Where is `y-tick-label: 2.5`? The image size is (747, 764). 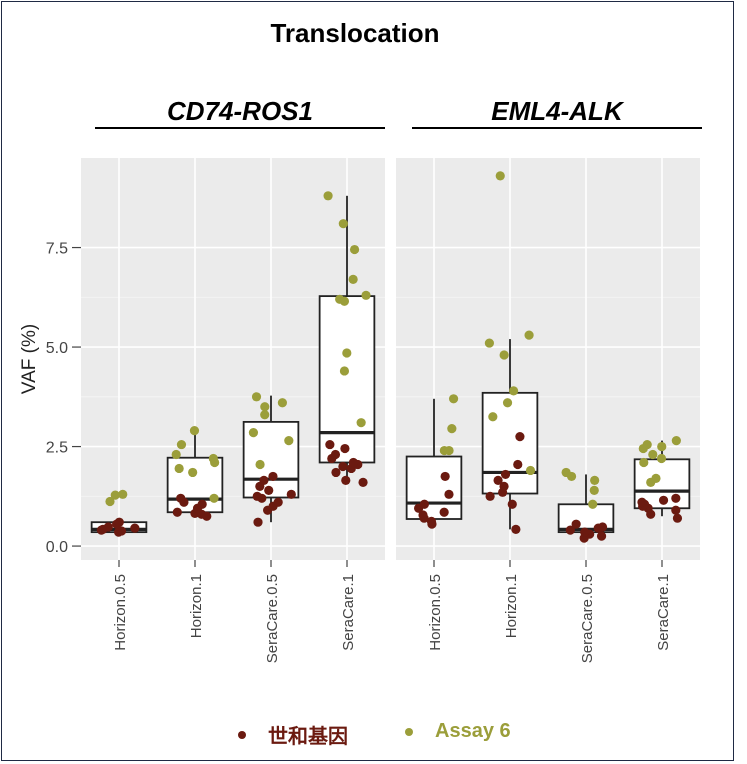
y-tick-label: 2.5 is located at coordinates (57, 448).